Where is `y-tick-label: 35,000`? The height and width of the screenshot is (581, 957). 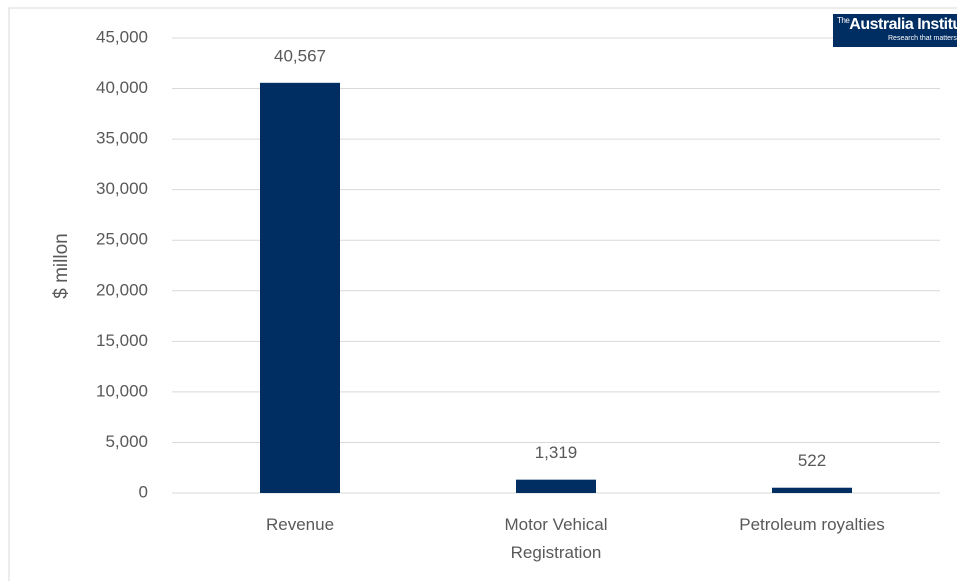
y-tick-label: 35,000 is located at coordinates (122, 138).